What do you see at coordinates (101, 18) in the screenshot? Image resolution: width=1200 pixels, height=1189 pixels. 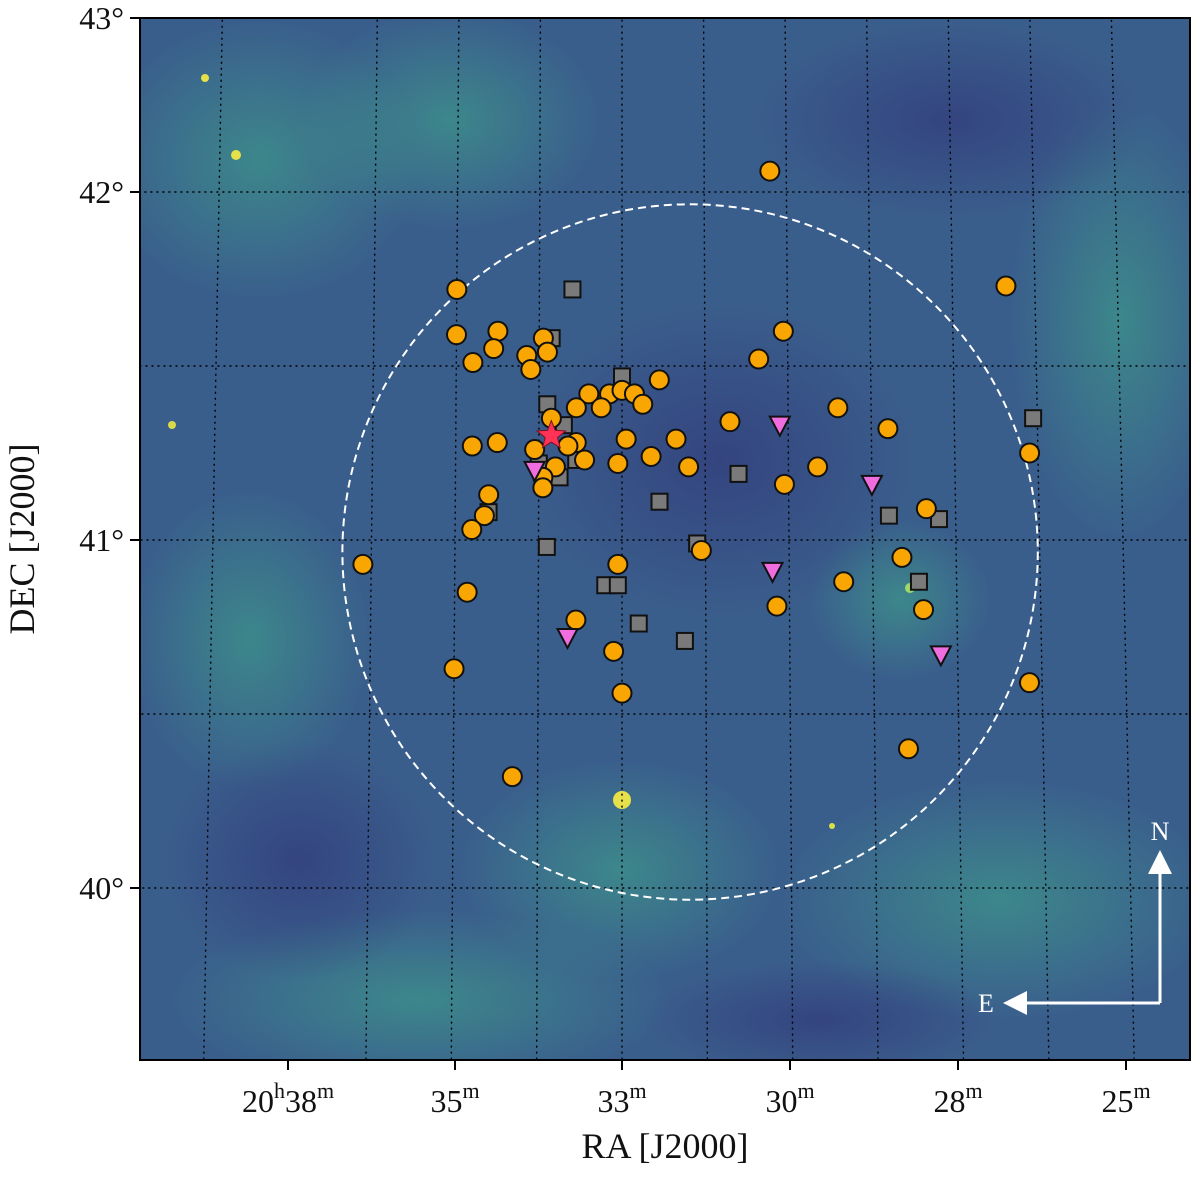 I see `y-tick-label: 43°` at bounding box center [101, 18].